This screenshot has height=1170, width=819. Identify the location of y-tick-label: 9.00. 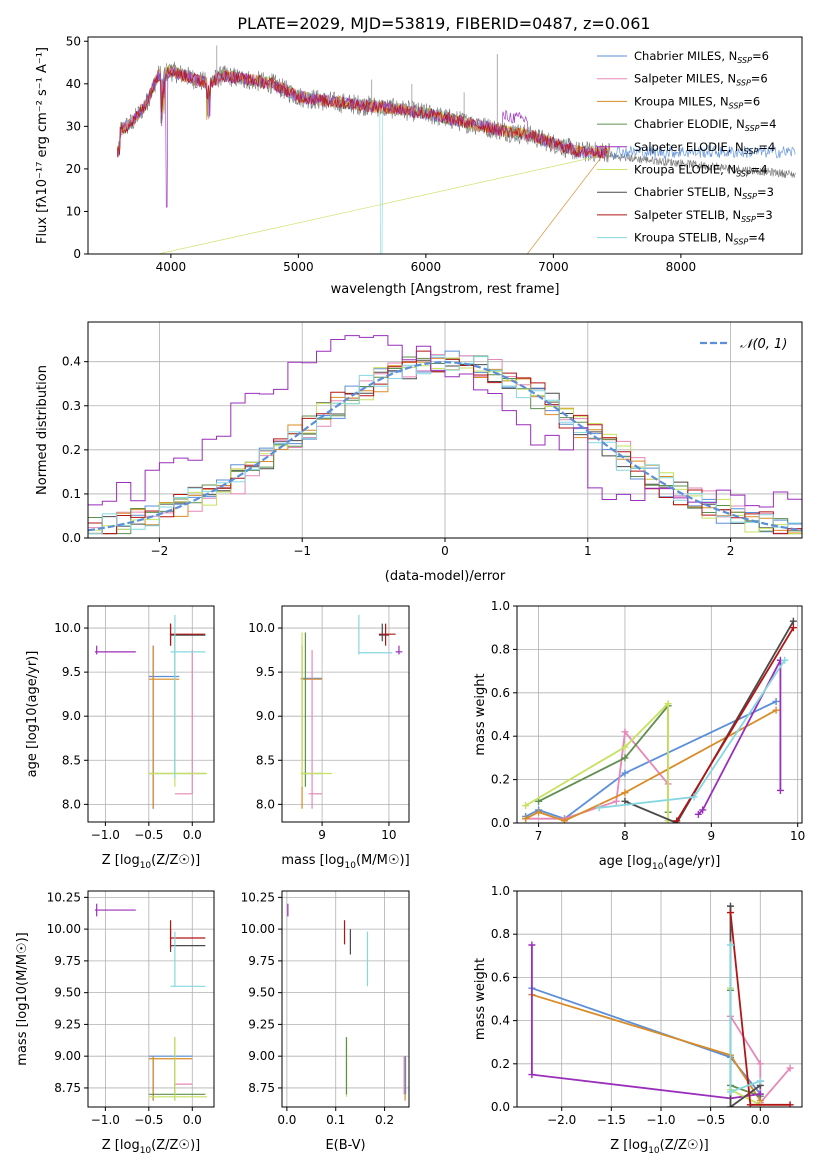
(67, 1056).